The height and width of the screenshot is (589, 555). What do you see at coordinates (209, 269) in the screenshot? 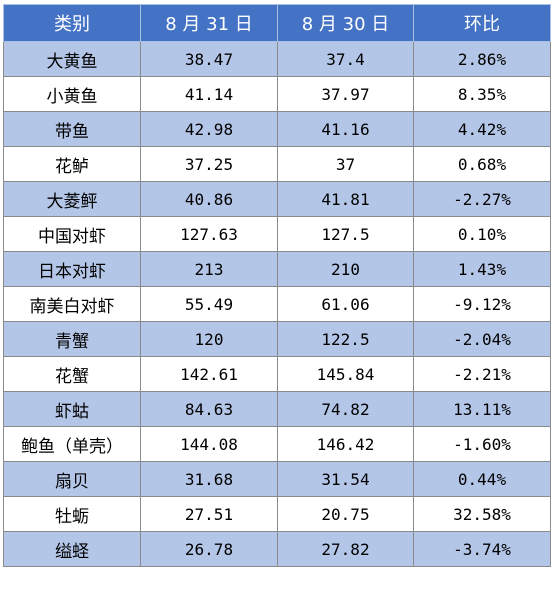
I see `aug-31-cell: 213` at bounding box center [209, 269].